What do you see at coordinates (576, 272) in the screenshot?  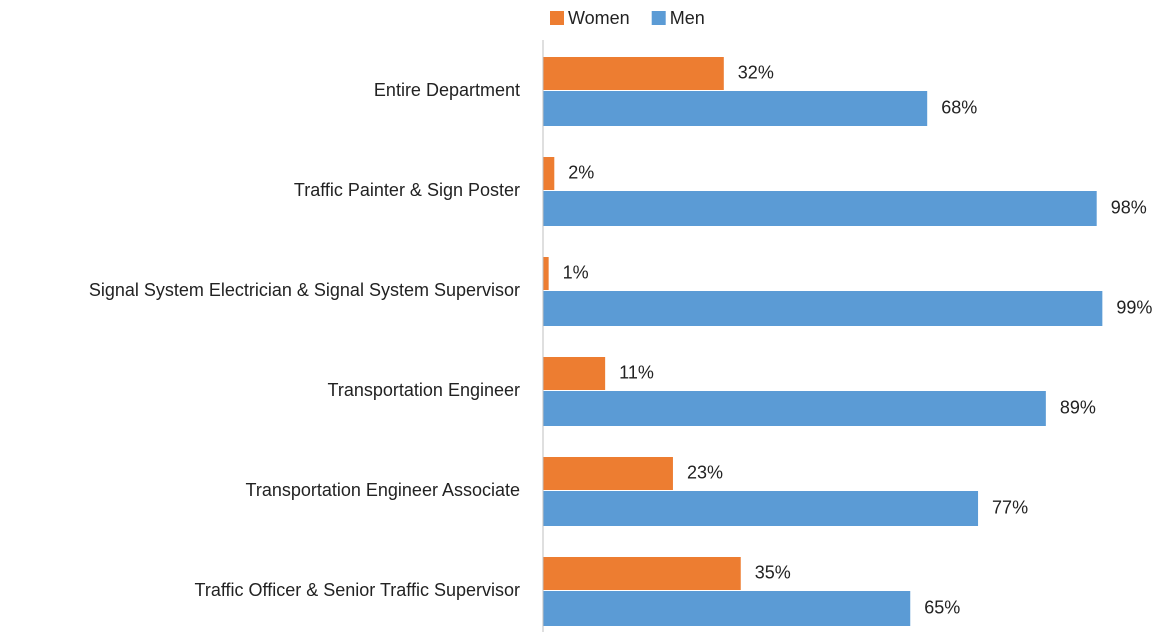 I see `value-label: 1%` at bounding box center [576, 272].